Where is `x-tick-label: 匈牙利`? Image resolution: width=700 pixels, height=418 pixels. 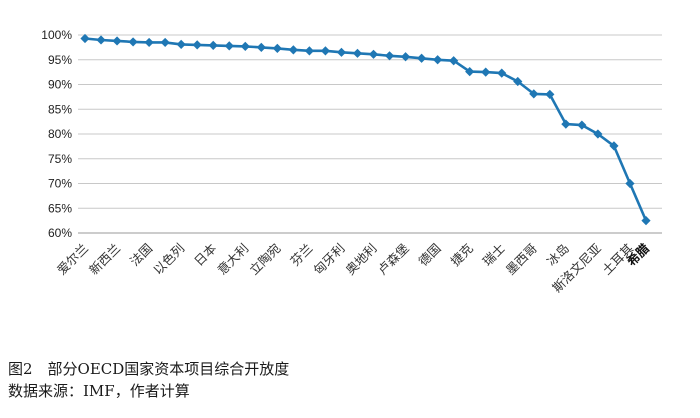 x-tick-label: 匈牙利 is located at coordinates (328, 259).